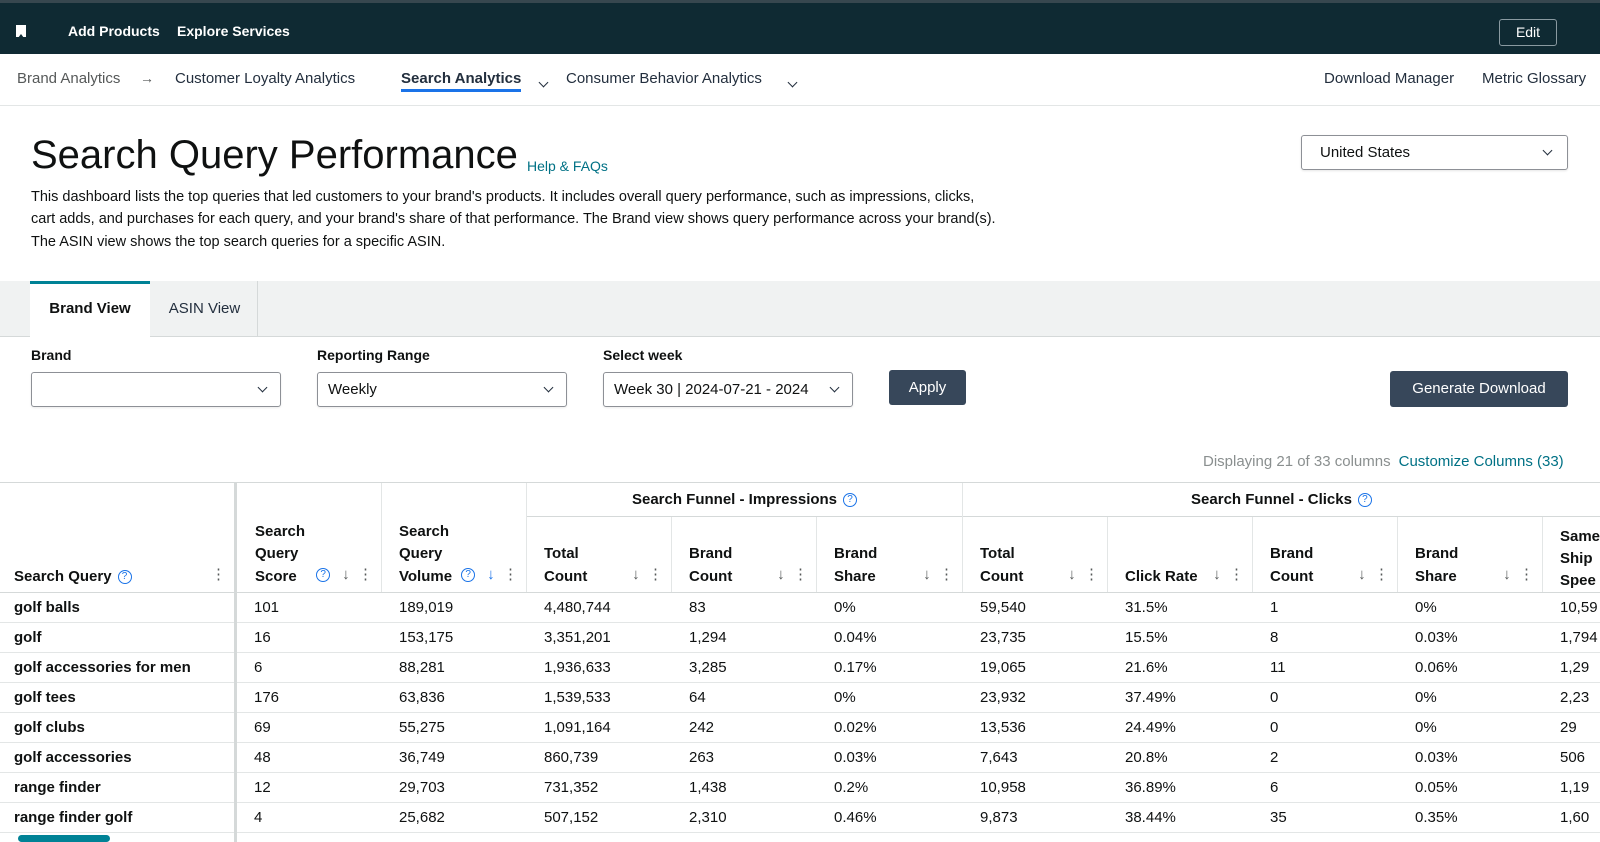 The height and width of the screenshot is (842, 1600). Describe the element at coordinates (233, 31) in the screenshot. I see `explore-services-link: Explore Services` at that location.